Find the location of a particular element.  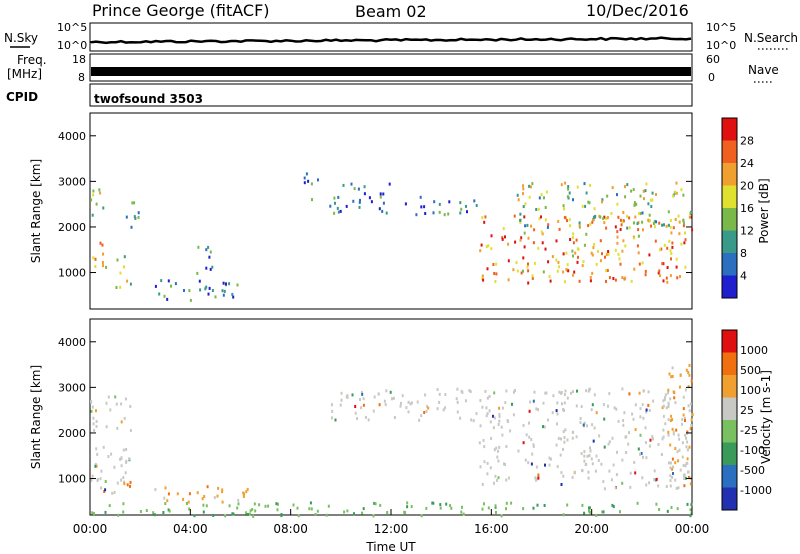

colorbar-tick-label: -100 is located at coordinates (752, 450).